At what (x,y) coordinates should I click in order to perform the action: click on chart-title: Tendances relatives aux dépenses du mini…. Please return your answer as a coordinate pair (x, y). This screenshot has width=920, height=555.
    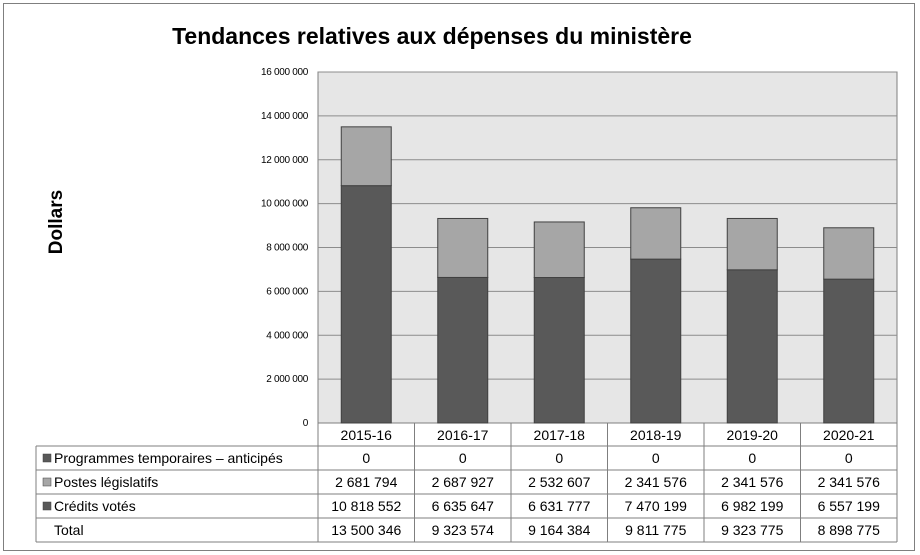
    Looking at the image, I should click on (432, 36).